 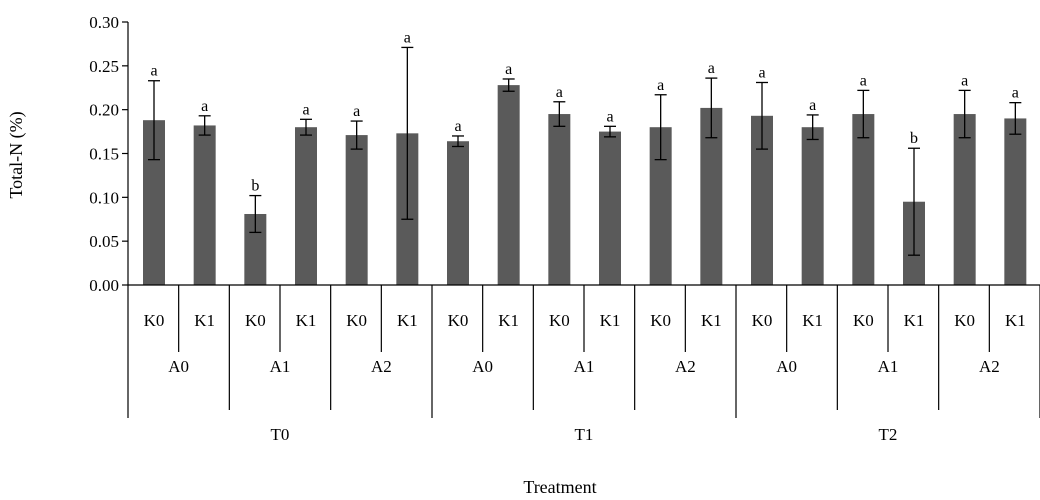 What do you see at coordinates (104, 22) in the screenshot?
I see `y-tick-label: 0.30` at bounding box center [104, 22].